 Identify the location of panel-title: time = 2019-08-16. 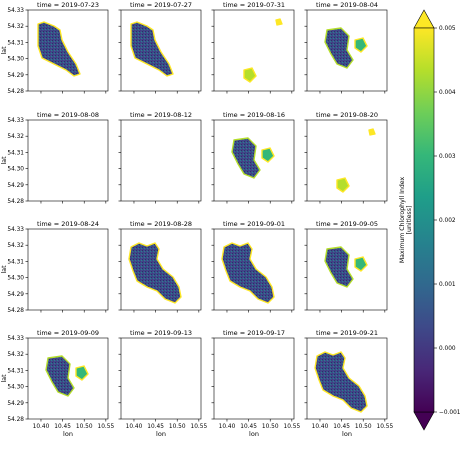
(254, 115).